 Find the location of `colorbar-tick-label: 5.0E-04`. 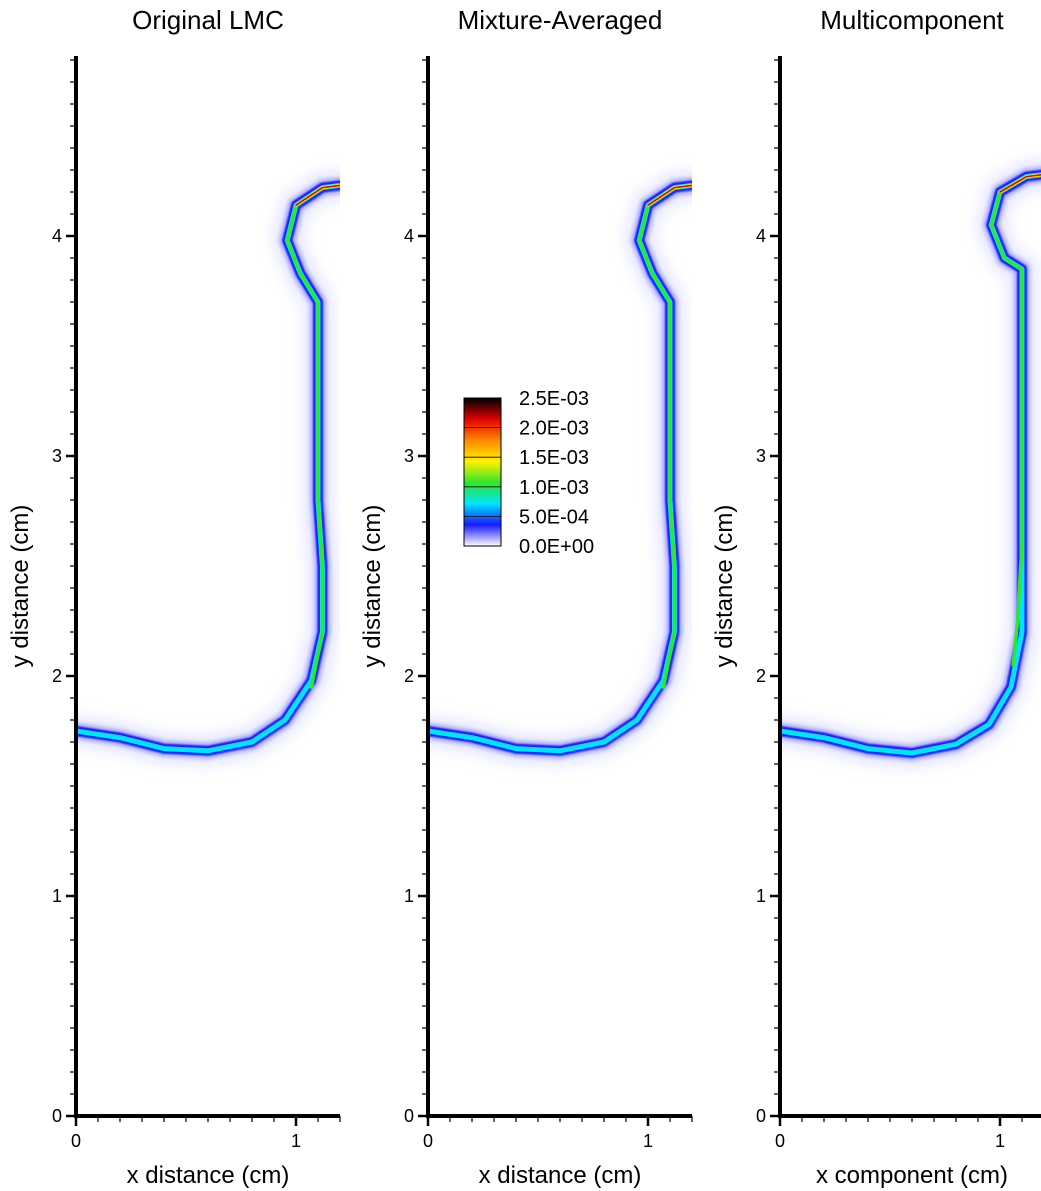

colorbar-tick-label: 5.0E-04 is located at coordinates (554, 517).